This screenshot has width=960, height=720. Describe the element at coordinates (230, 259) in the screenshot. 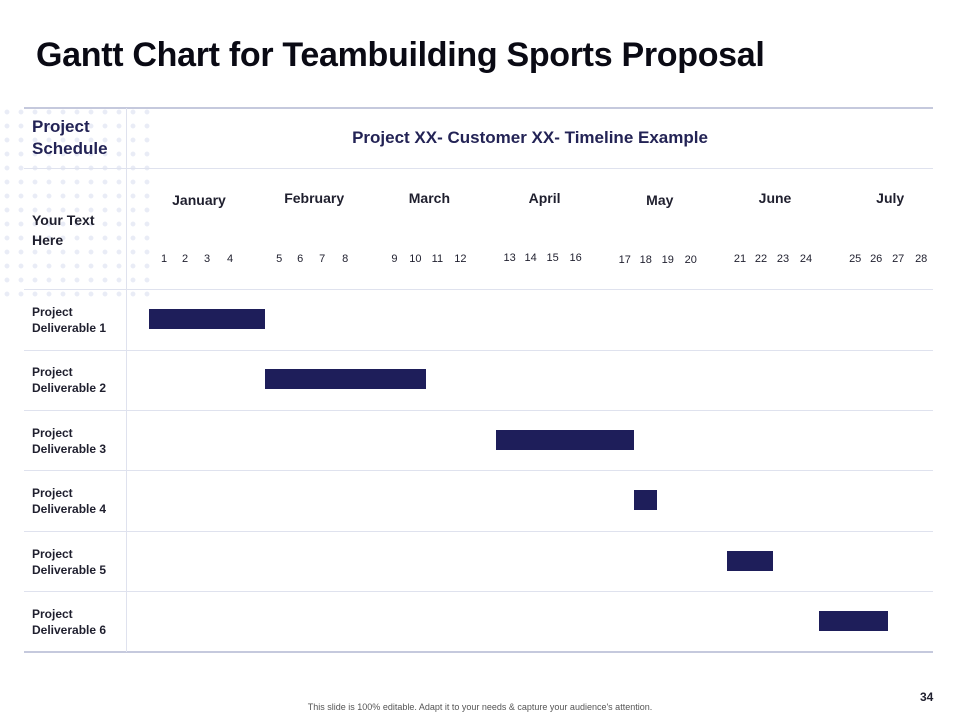

I see `week-label: 4` at that location.